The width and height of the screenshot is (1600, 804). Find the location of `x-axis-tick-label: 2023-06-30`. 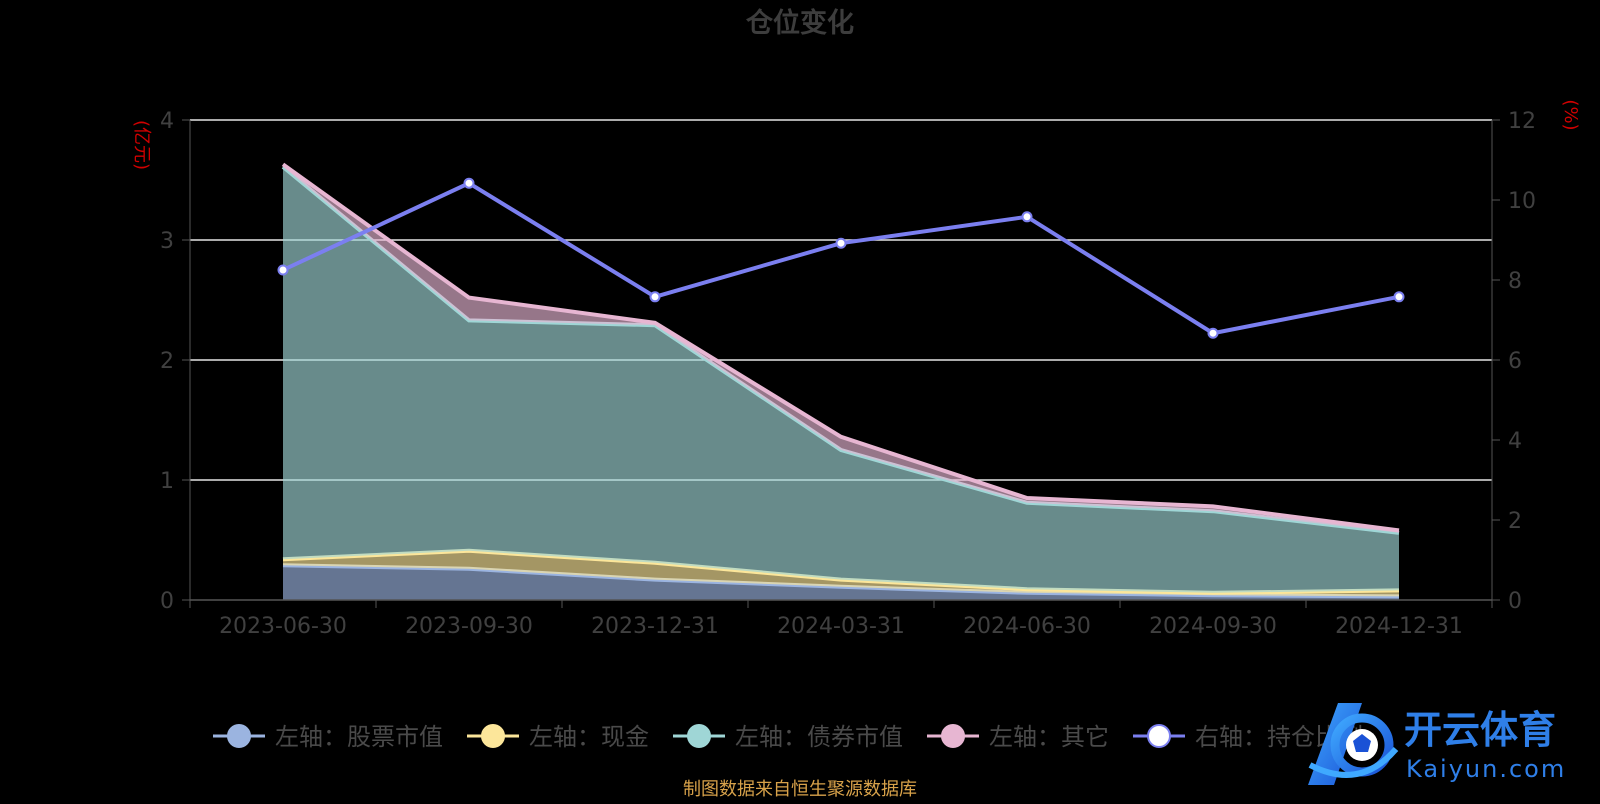

x-axis-tick-label: 2023-06-30 is located at coordinates (283, 626).